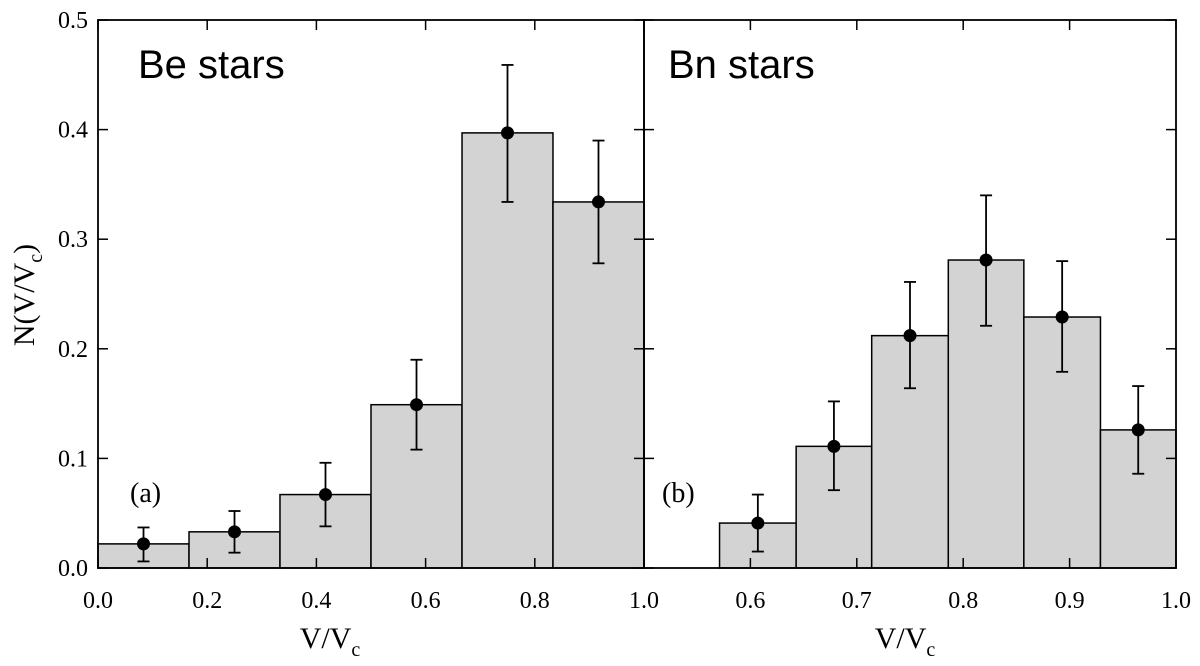 The height and width of the screenshot is (666, 1200). I want to click on y-axis-label-main: N(V/V, so click(24, 304).